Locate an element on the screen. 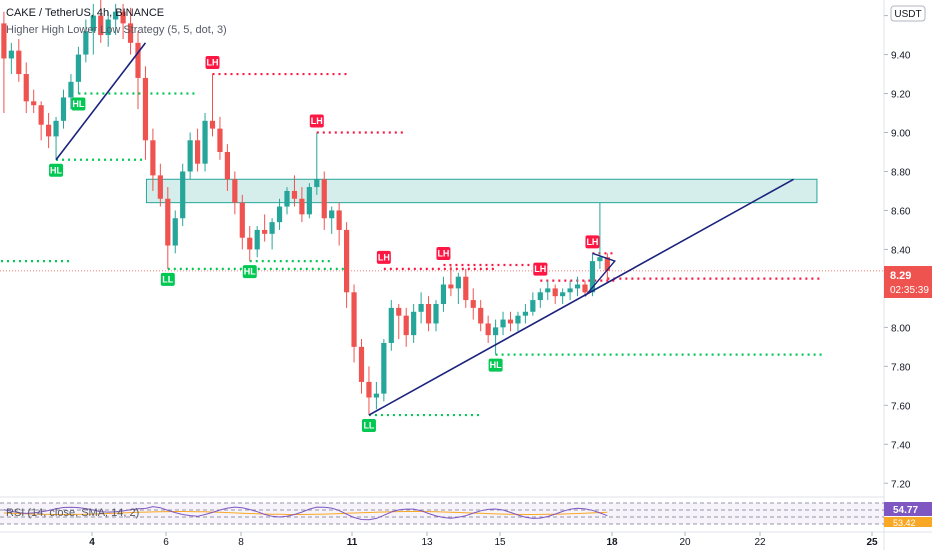  y-tick-label: 7.80 is located at coordinates (901, 367).